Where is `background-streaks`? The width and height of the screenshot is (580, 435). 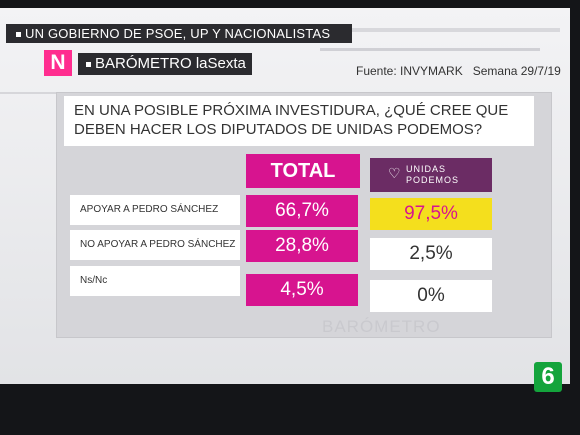 background-streaks is located at coordinates (280, 61).